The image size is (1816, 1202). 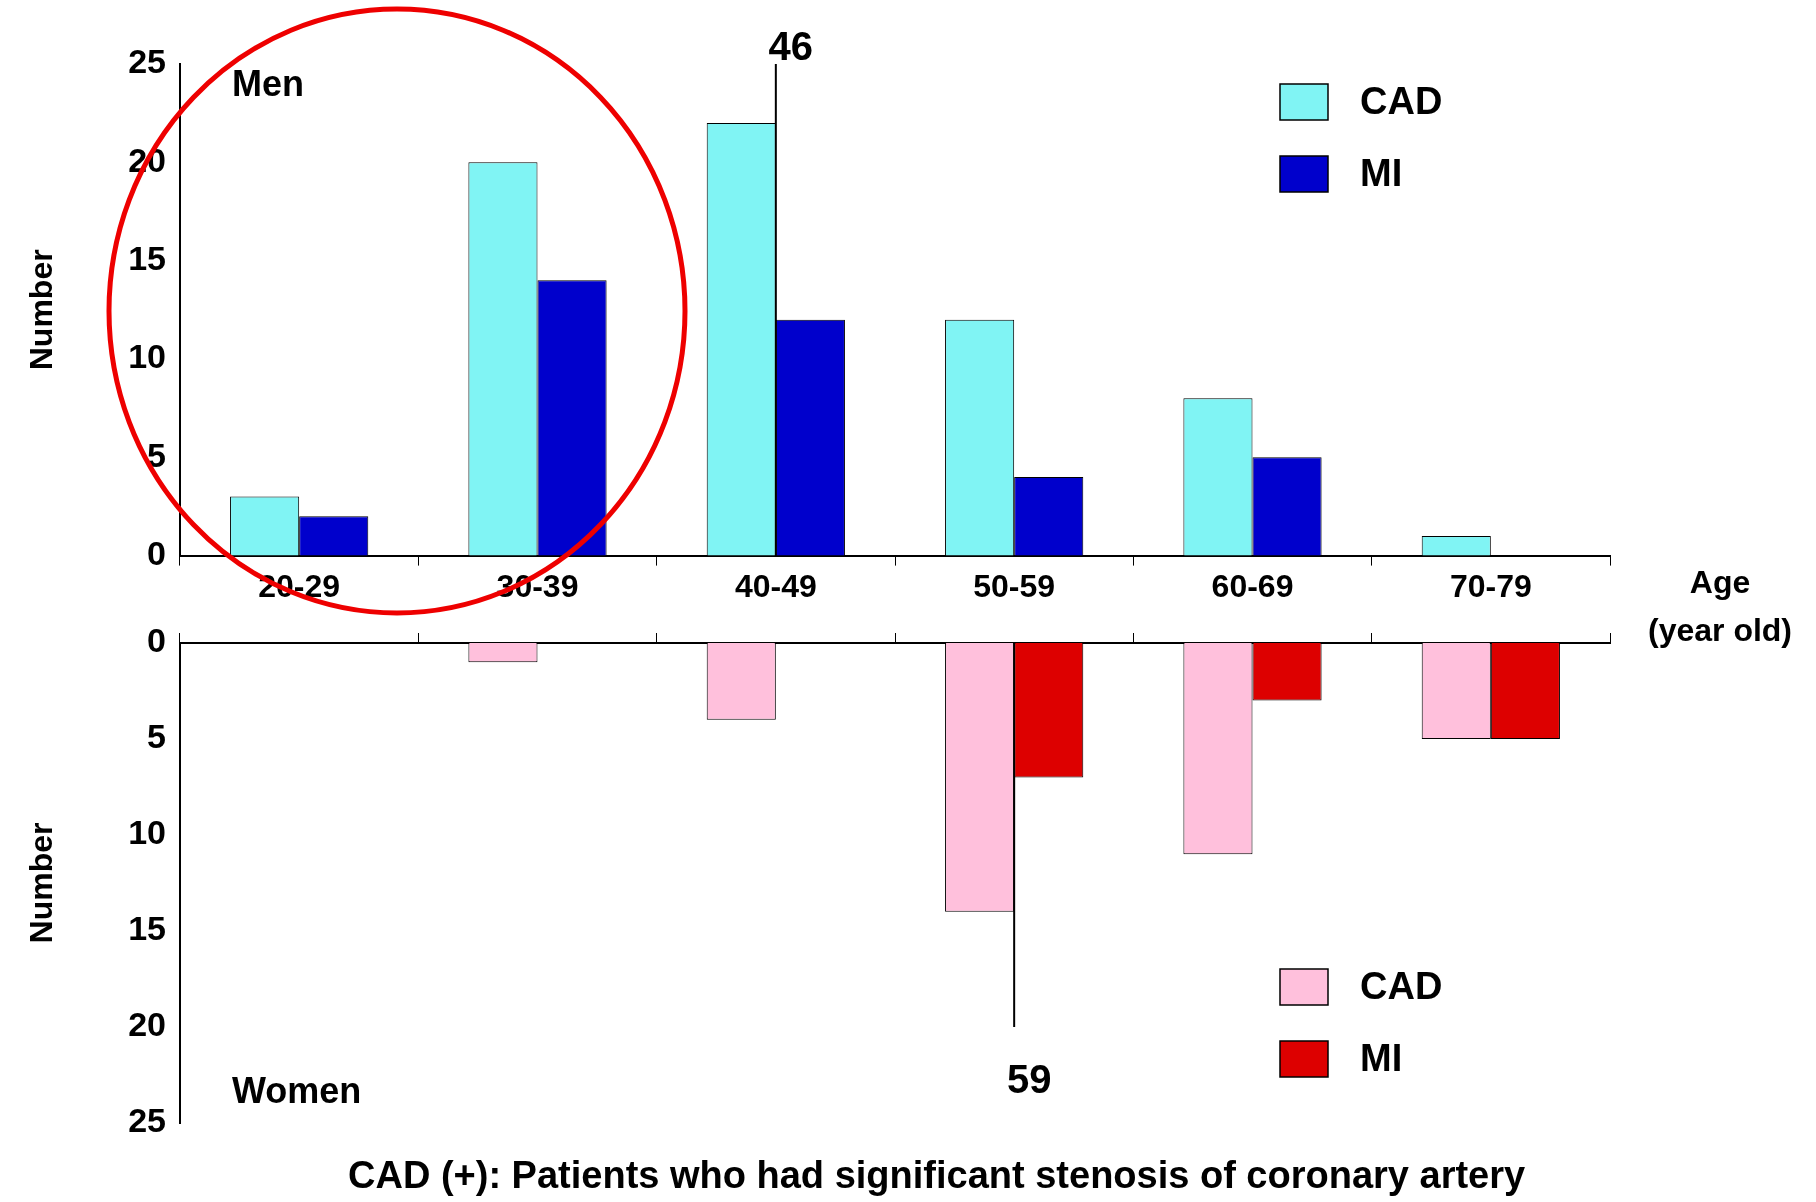 What do you see at coordinates (937, 1175) in the screenshot?
I see `text: CAD (+): Patients who had significant stenosis of coronary artery` at bounding box center [937, 1175].